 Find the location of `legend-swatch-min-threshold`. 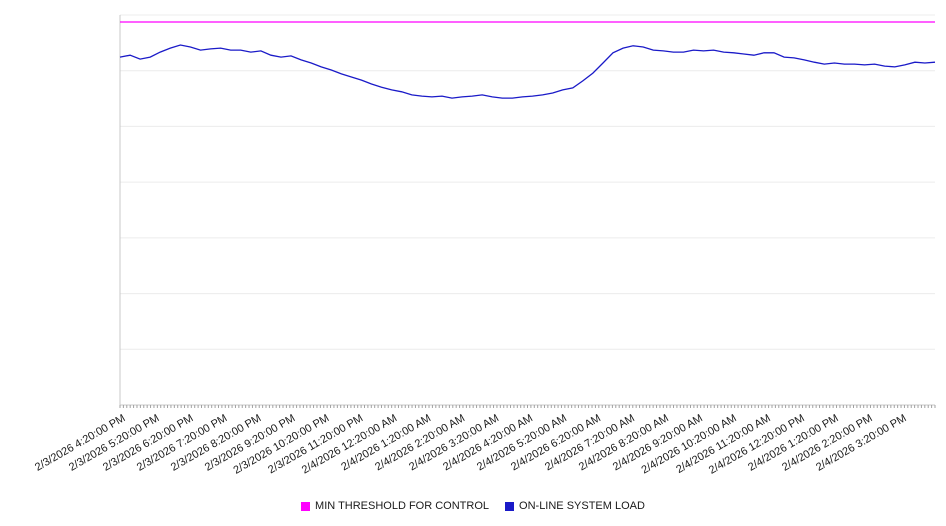

legend-swatch-min-threshold is located at coordinates (306, 506).